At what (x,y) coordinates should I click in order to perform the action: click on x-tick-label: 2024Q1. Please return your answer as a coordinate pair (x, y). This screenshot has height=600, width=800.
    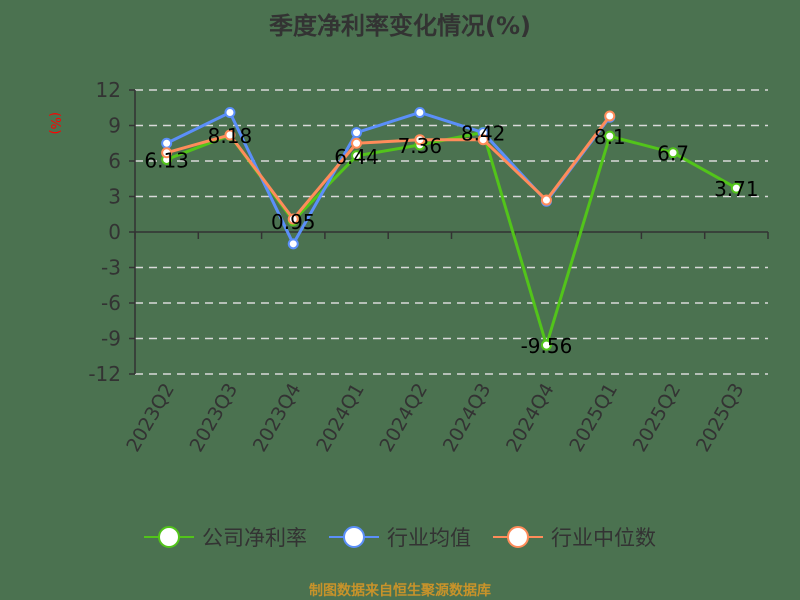
    Looking at the image, I should click on (340, 418).